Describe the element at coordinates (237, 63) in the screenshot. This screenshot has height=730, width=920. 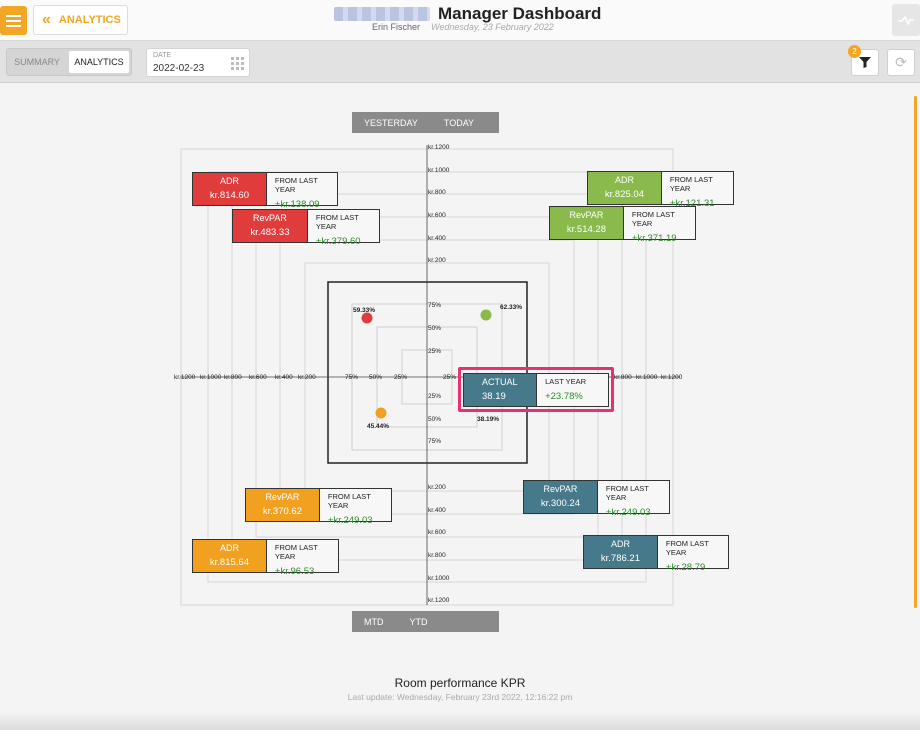
I see `calendar-grid-icon` at that location.